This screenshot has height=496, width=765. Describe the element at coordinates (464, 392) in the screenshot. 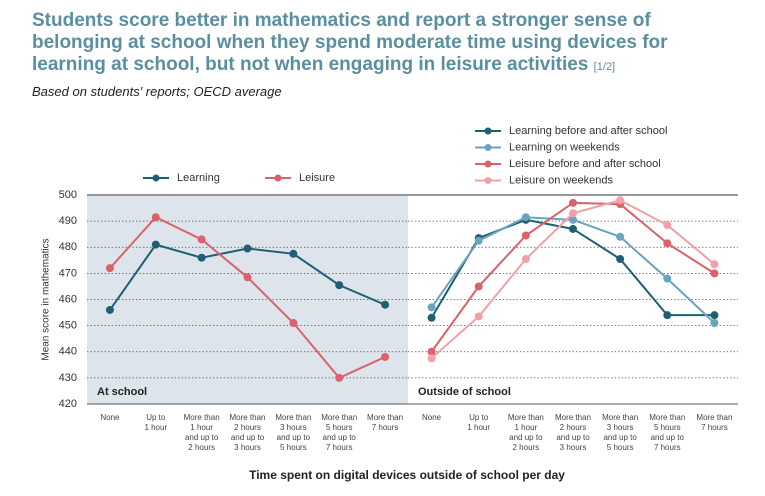

I see `panel-label: Outside of school` at that location.